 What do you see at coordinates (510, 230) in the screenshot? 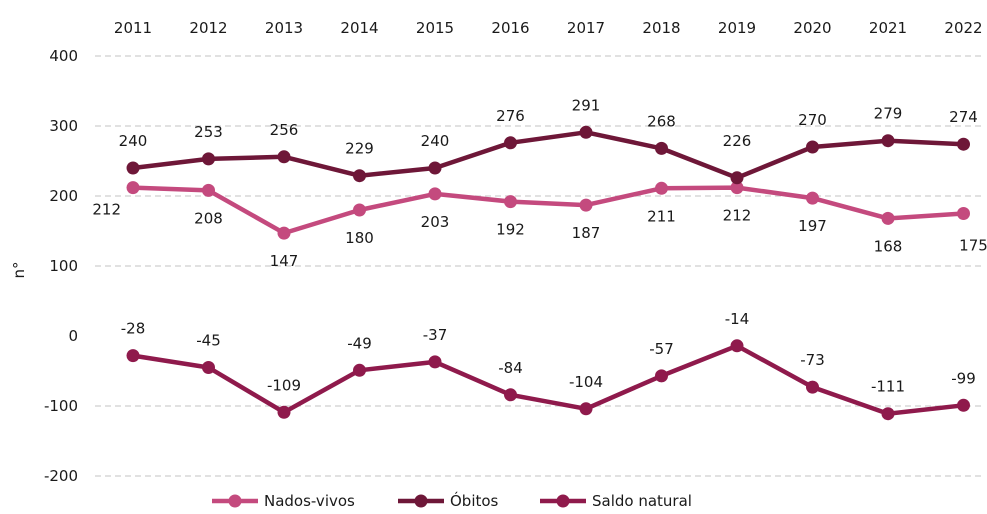
I see `data-label: 192` at bounding box center [510, 230].